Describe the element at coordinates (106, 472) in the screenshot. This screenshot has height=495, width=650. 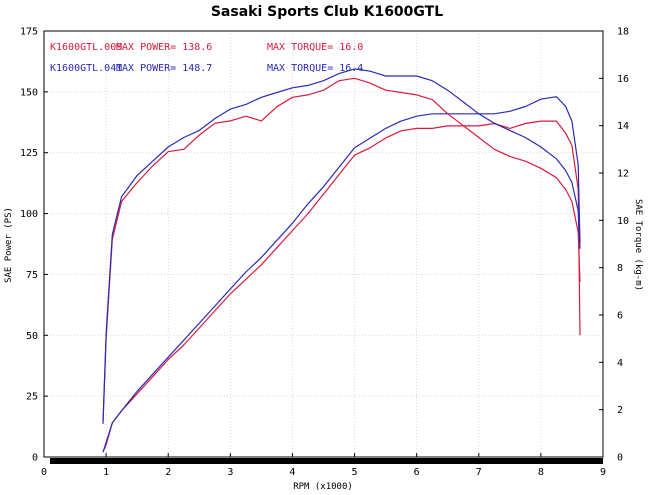
I see `x-tick-label: 1` at that location.